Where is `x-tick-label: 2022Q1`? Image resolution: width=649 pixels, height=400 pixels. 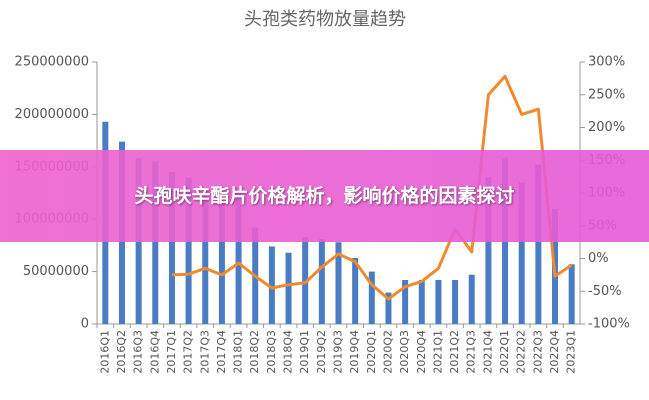
x-tick-label: 2022Q1 is located at coordinates (504, 352).